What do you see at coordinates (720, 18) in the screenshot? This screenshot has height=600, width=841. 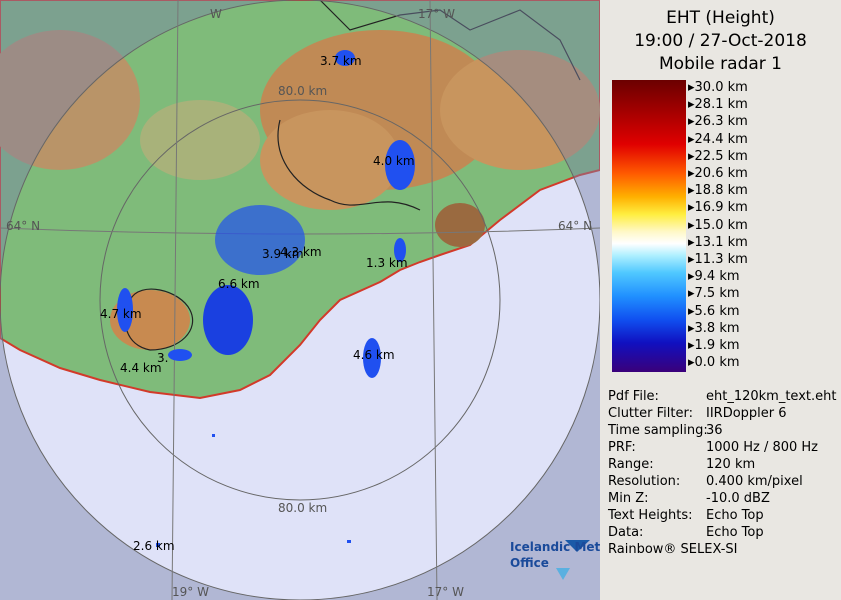 I see `title: EHT (Height)` at bounding box center [720, 18].